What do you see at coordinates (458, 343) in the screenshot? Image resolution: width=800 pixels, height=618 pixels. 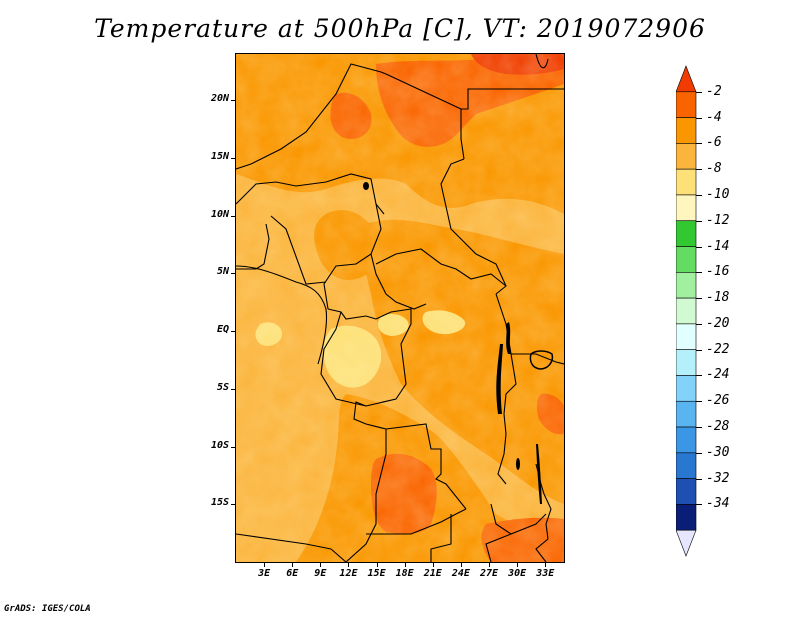 I see `lakes` at bounding box center [458, 343].